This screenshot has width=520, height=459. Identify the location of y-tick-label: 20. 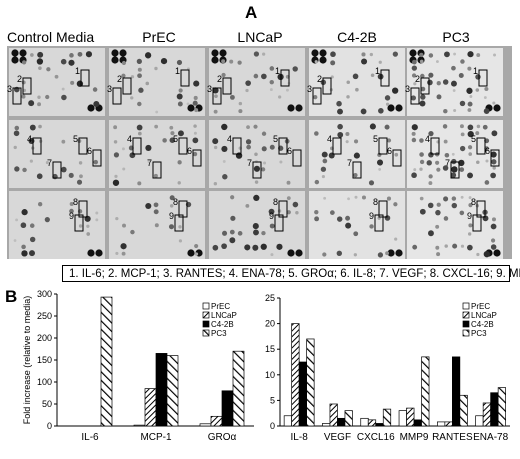
(270, 324).